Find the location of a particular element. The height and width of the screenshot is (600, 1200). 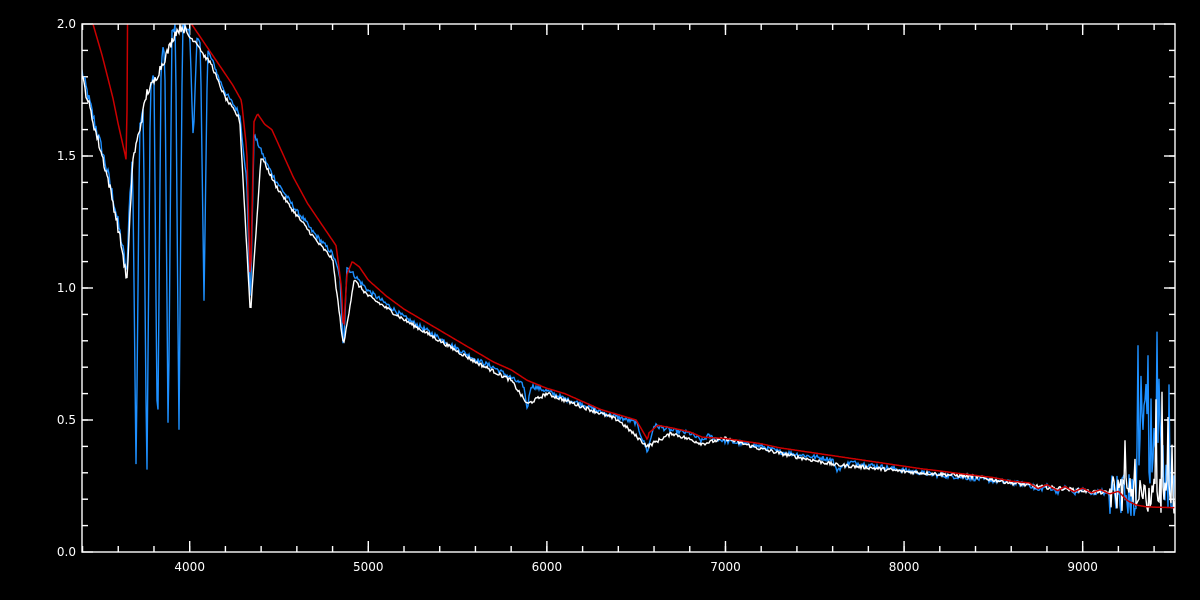

y-tick-label: 2.0 is located at coordinates (66, 24).